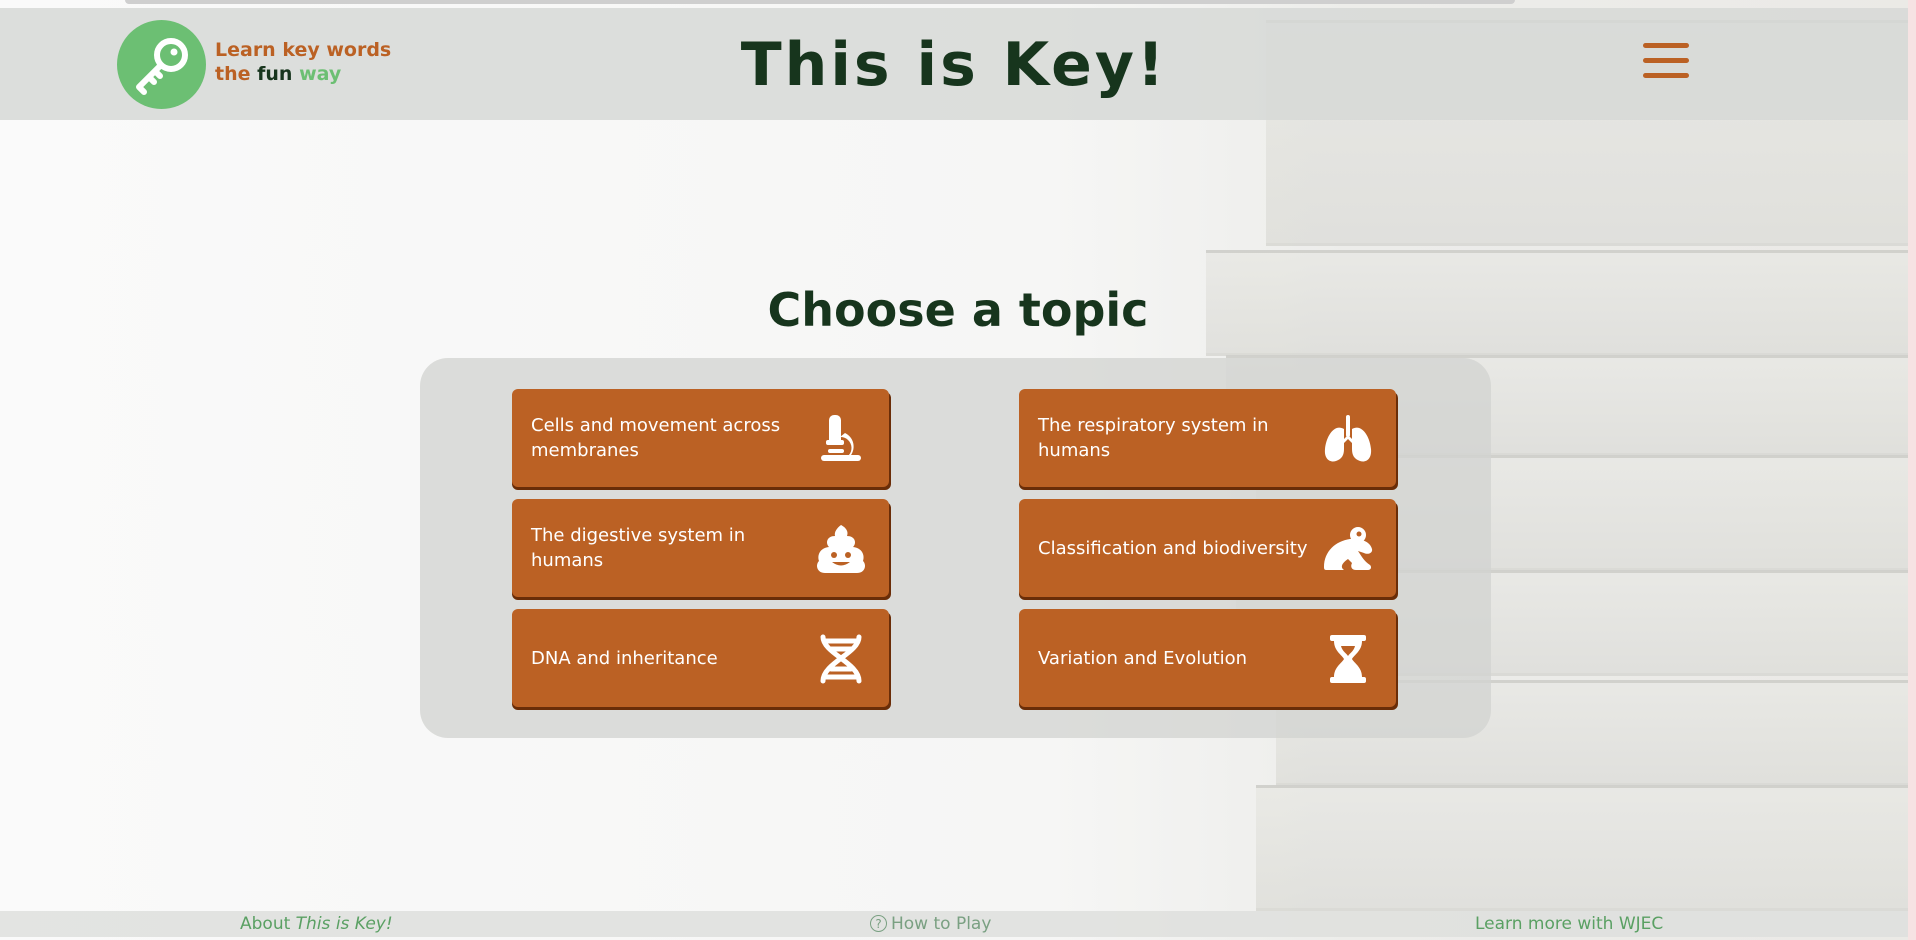 This screenshot has height=940, width=1916. I want to click on topic-button-respiratory: The respiratory system in humans, so click(1207, 438).